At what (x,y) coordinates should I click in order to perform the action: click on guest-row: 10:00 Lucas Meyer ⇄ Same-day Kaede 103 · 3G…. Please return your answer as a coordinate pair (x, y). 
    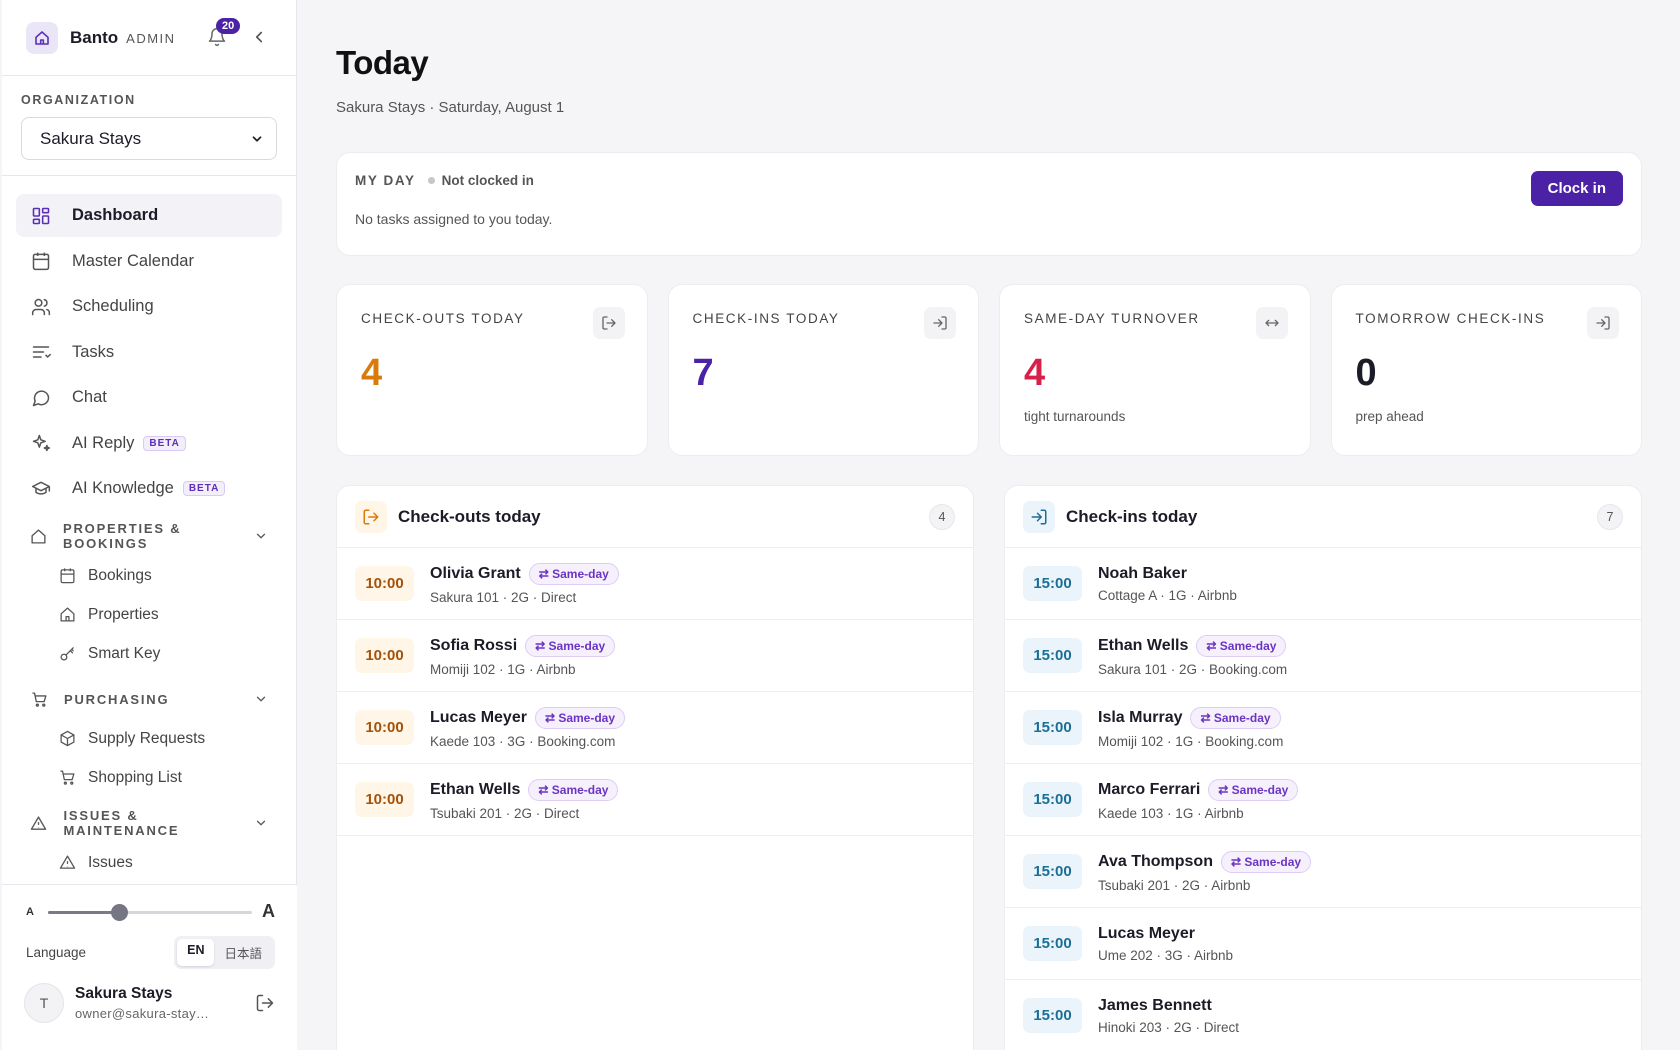
    Looking at the image, I should click on (655, 728).